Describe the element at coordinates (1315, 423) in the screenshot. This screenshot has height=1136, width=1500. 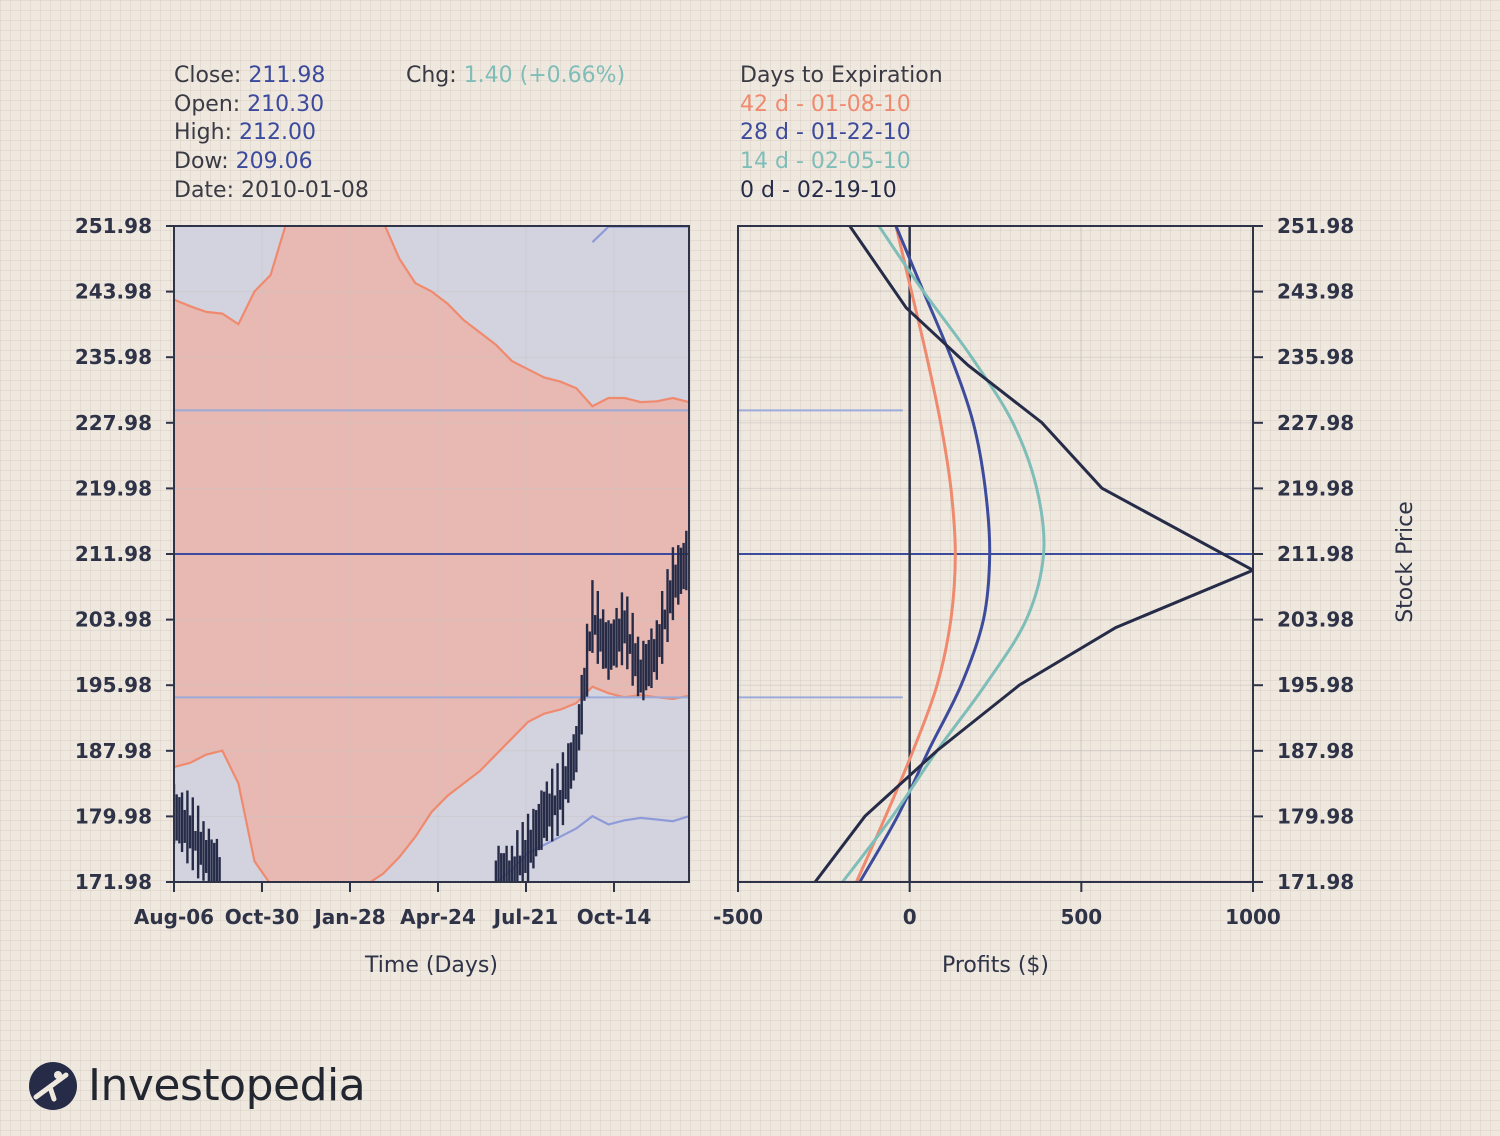
I see `y-tick-label-right: 227.98` at that location.